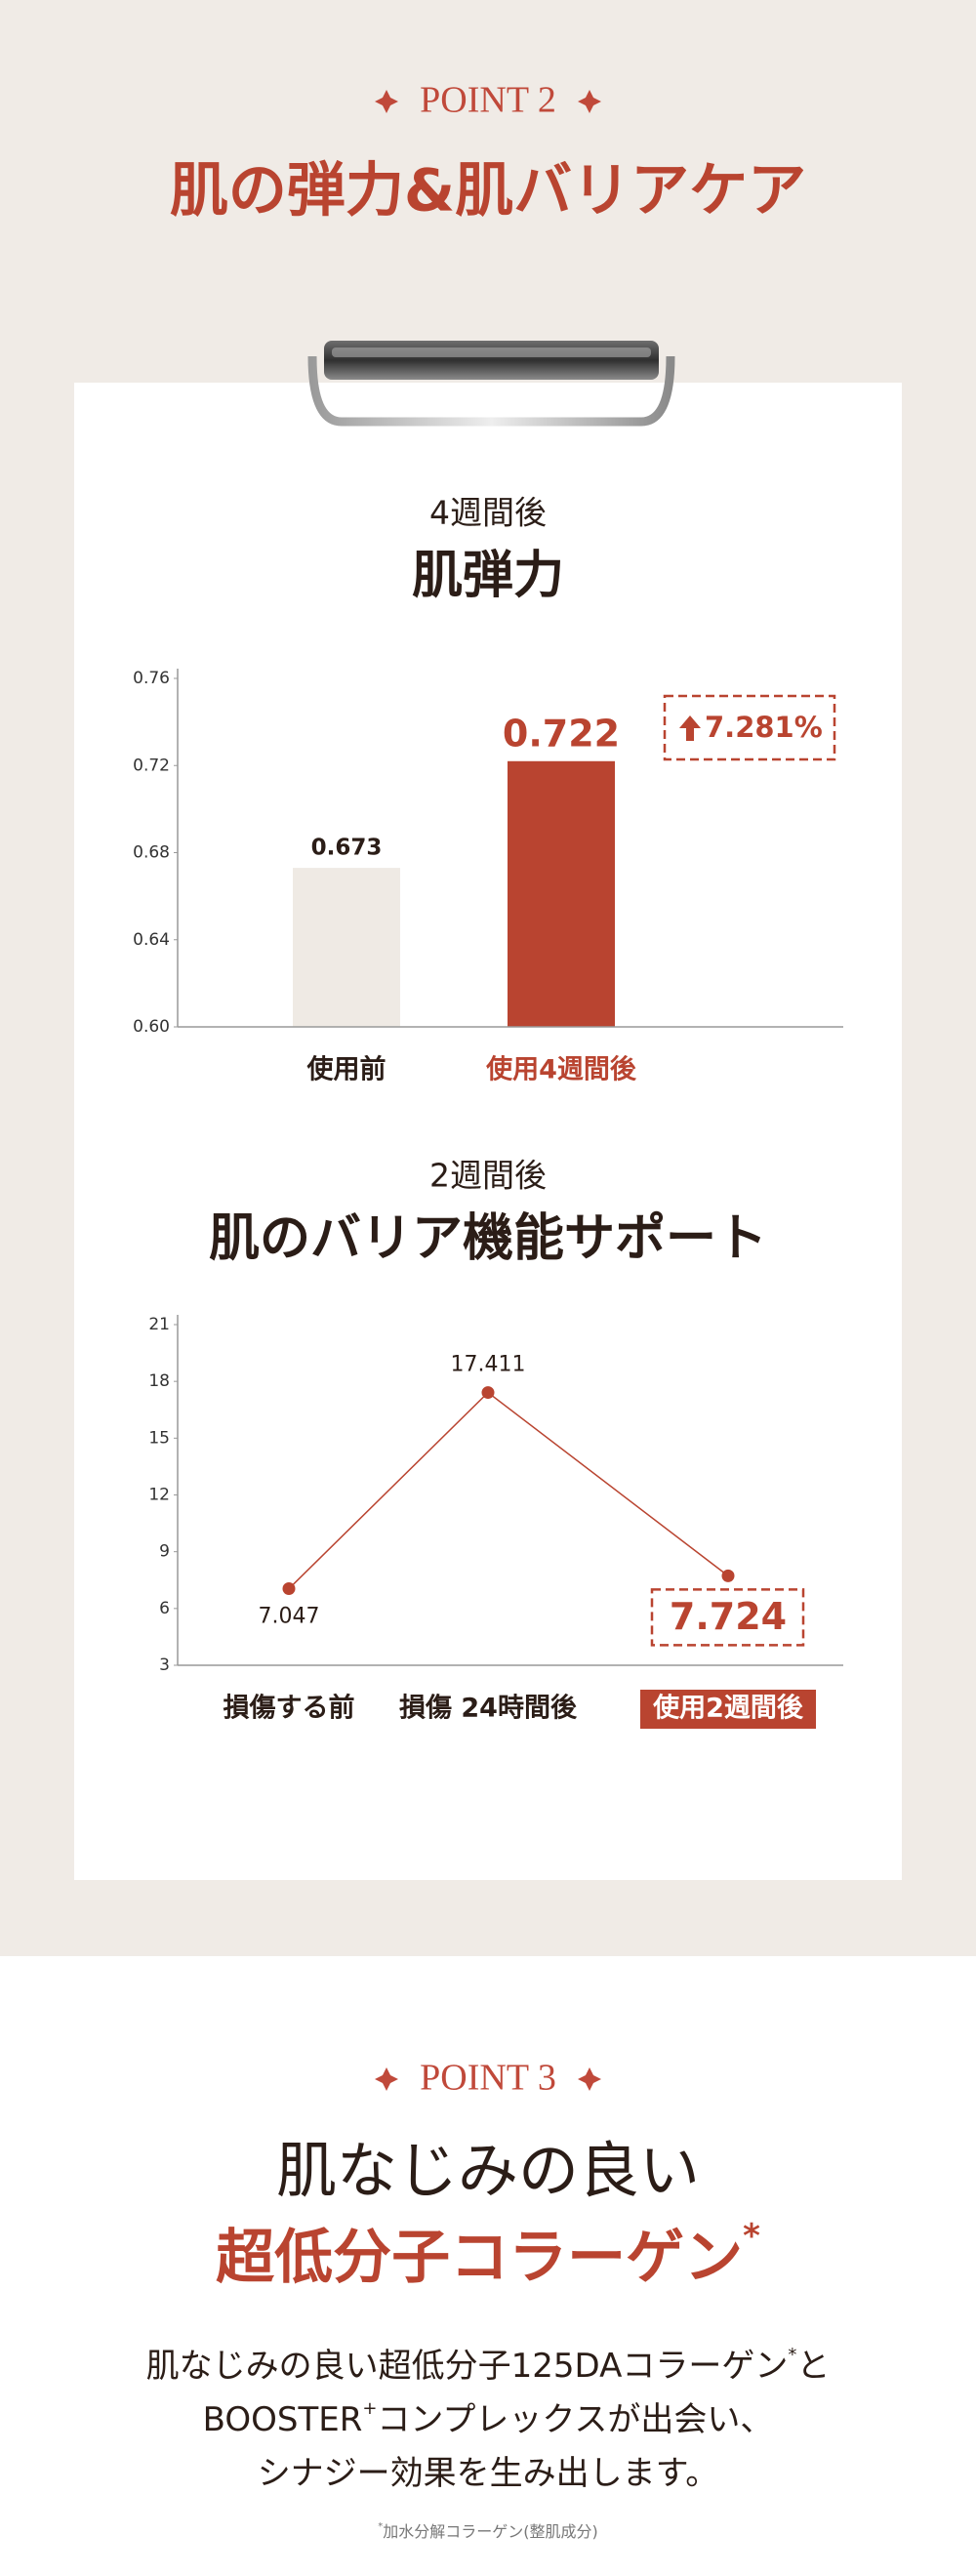 Image resolution: width=976 pixels, height=2576 pixels. What do you see at coordinates (369, 2408) in the screenshot?
I see `superscript: +` at bounding box center [369, 2408].